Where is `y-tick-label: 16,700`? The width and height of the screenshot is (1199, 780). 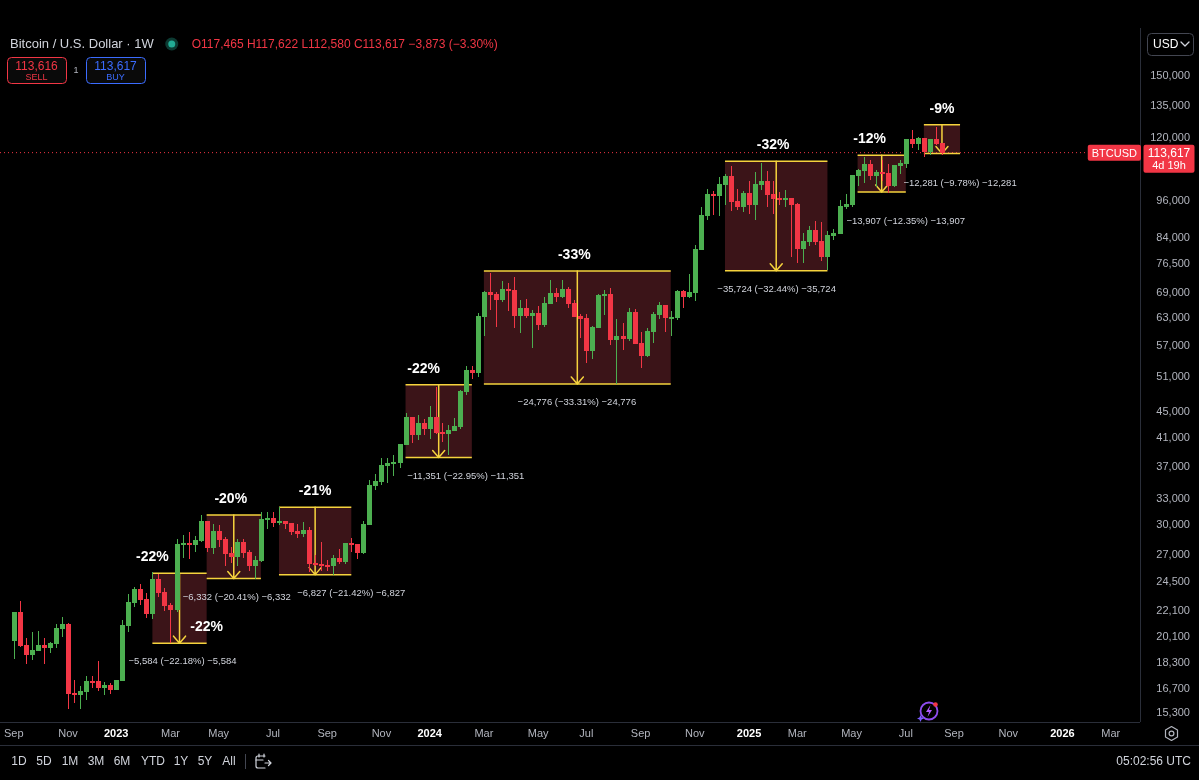
y-tick-label: 16,700 is located at coordinates (1173, 687).